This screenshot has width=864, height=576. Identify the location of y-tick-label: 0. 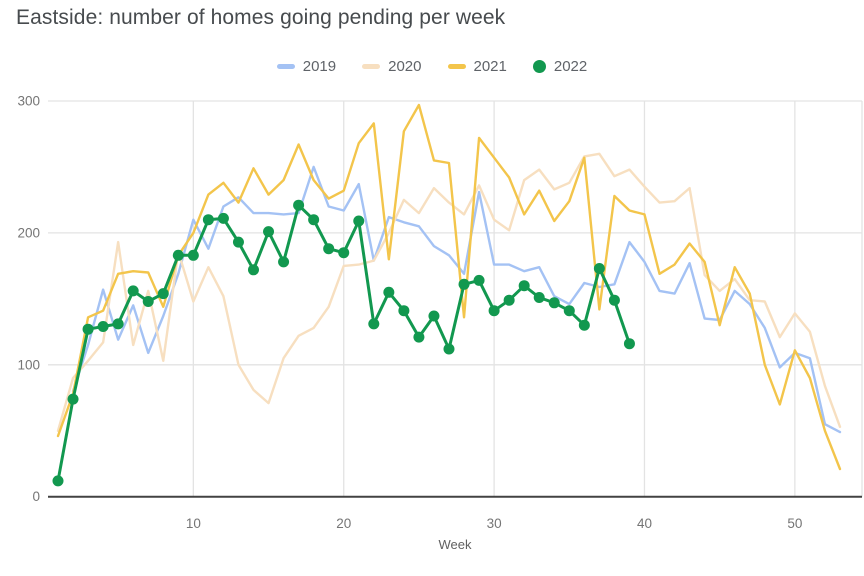
(36, 496).